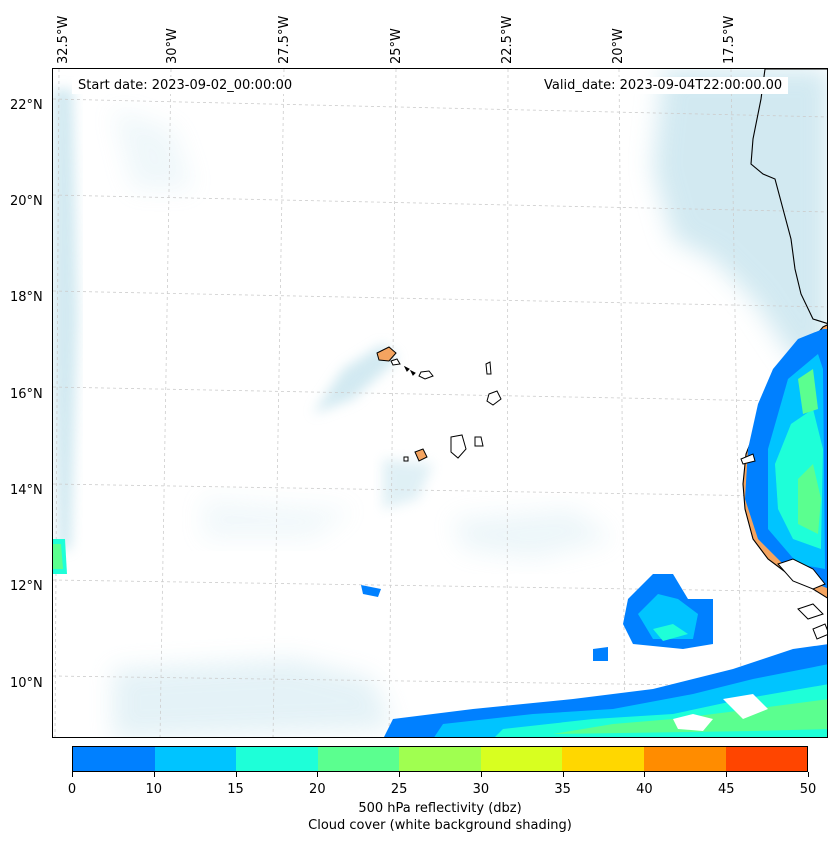  I want to click on colorbar-tick-label: 25, so click(399, 789).